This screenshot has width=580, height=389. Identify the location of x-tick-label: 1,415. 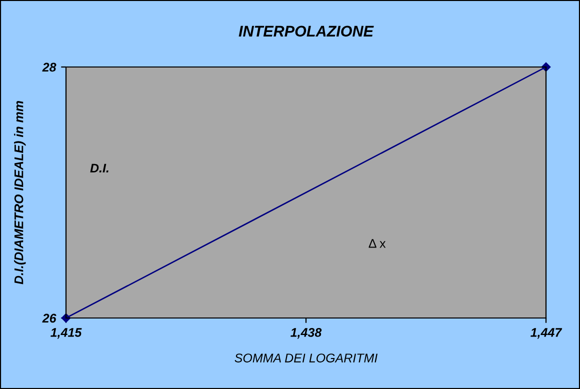
(66, 333).